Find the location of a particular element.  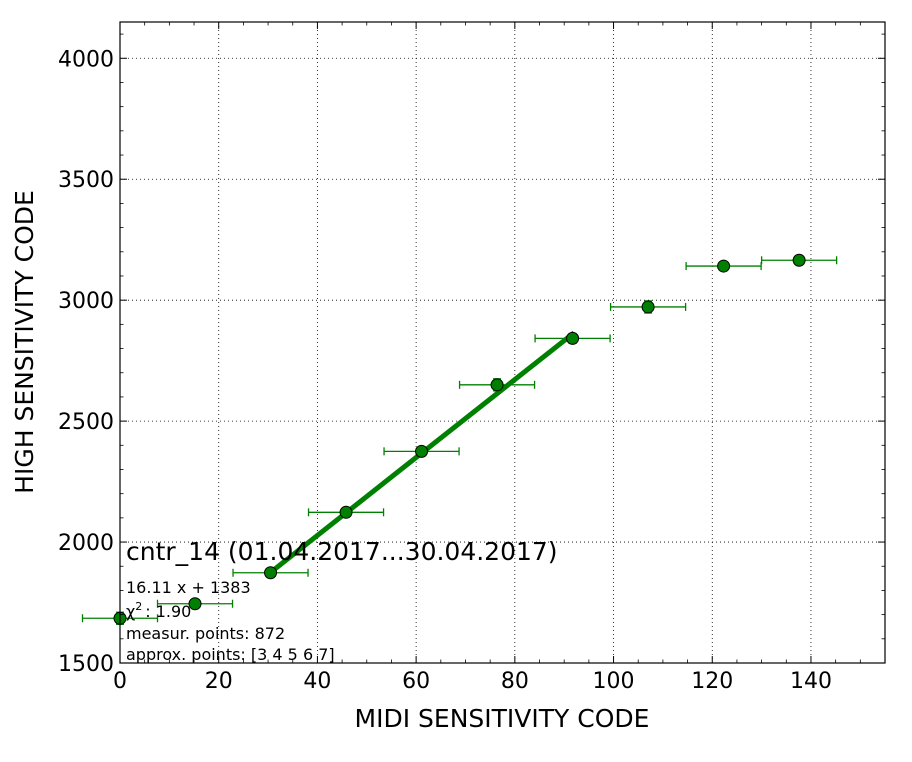

chi-square-label: χ2: 1.90 is located at coordinates (158, 610).